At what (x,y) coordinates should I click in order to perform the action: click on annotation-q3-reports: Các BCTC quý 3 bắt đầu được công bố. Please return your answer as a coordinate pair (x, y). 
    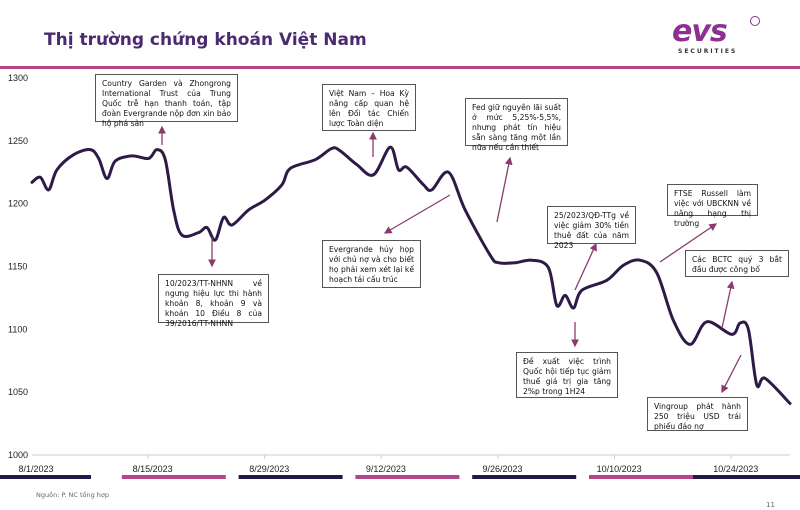
    Looking at the image, I should click on (737, 263).